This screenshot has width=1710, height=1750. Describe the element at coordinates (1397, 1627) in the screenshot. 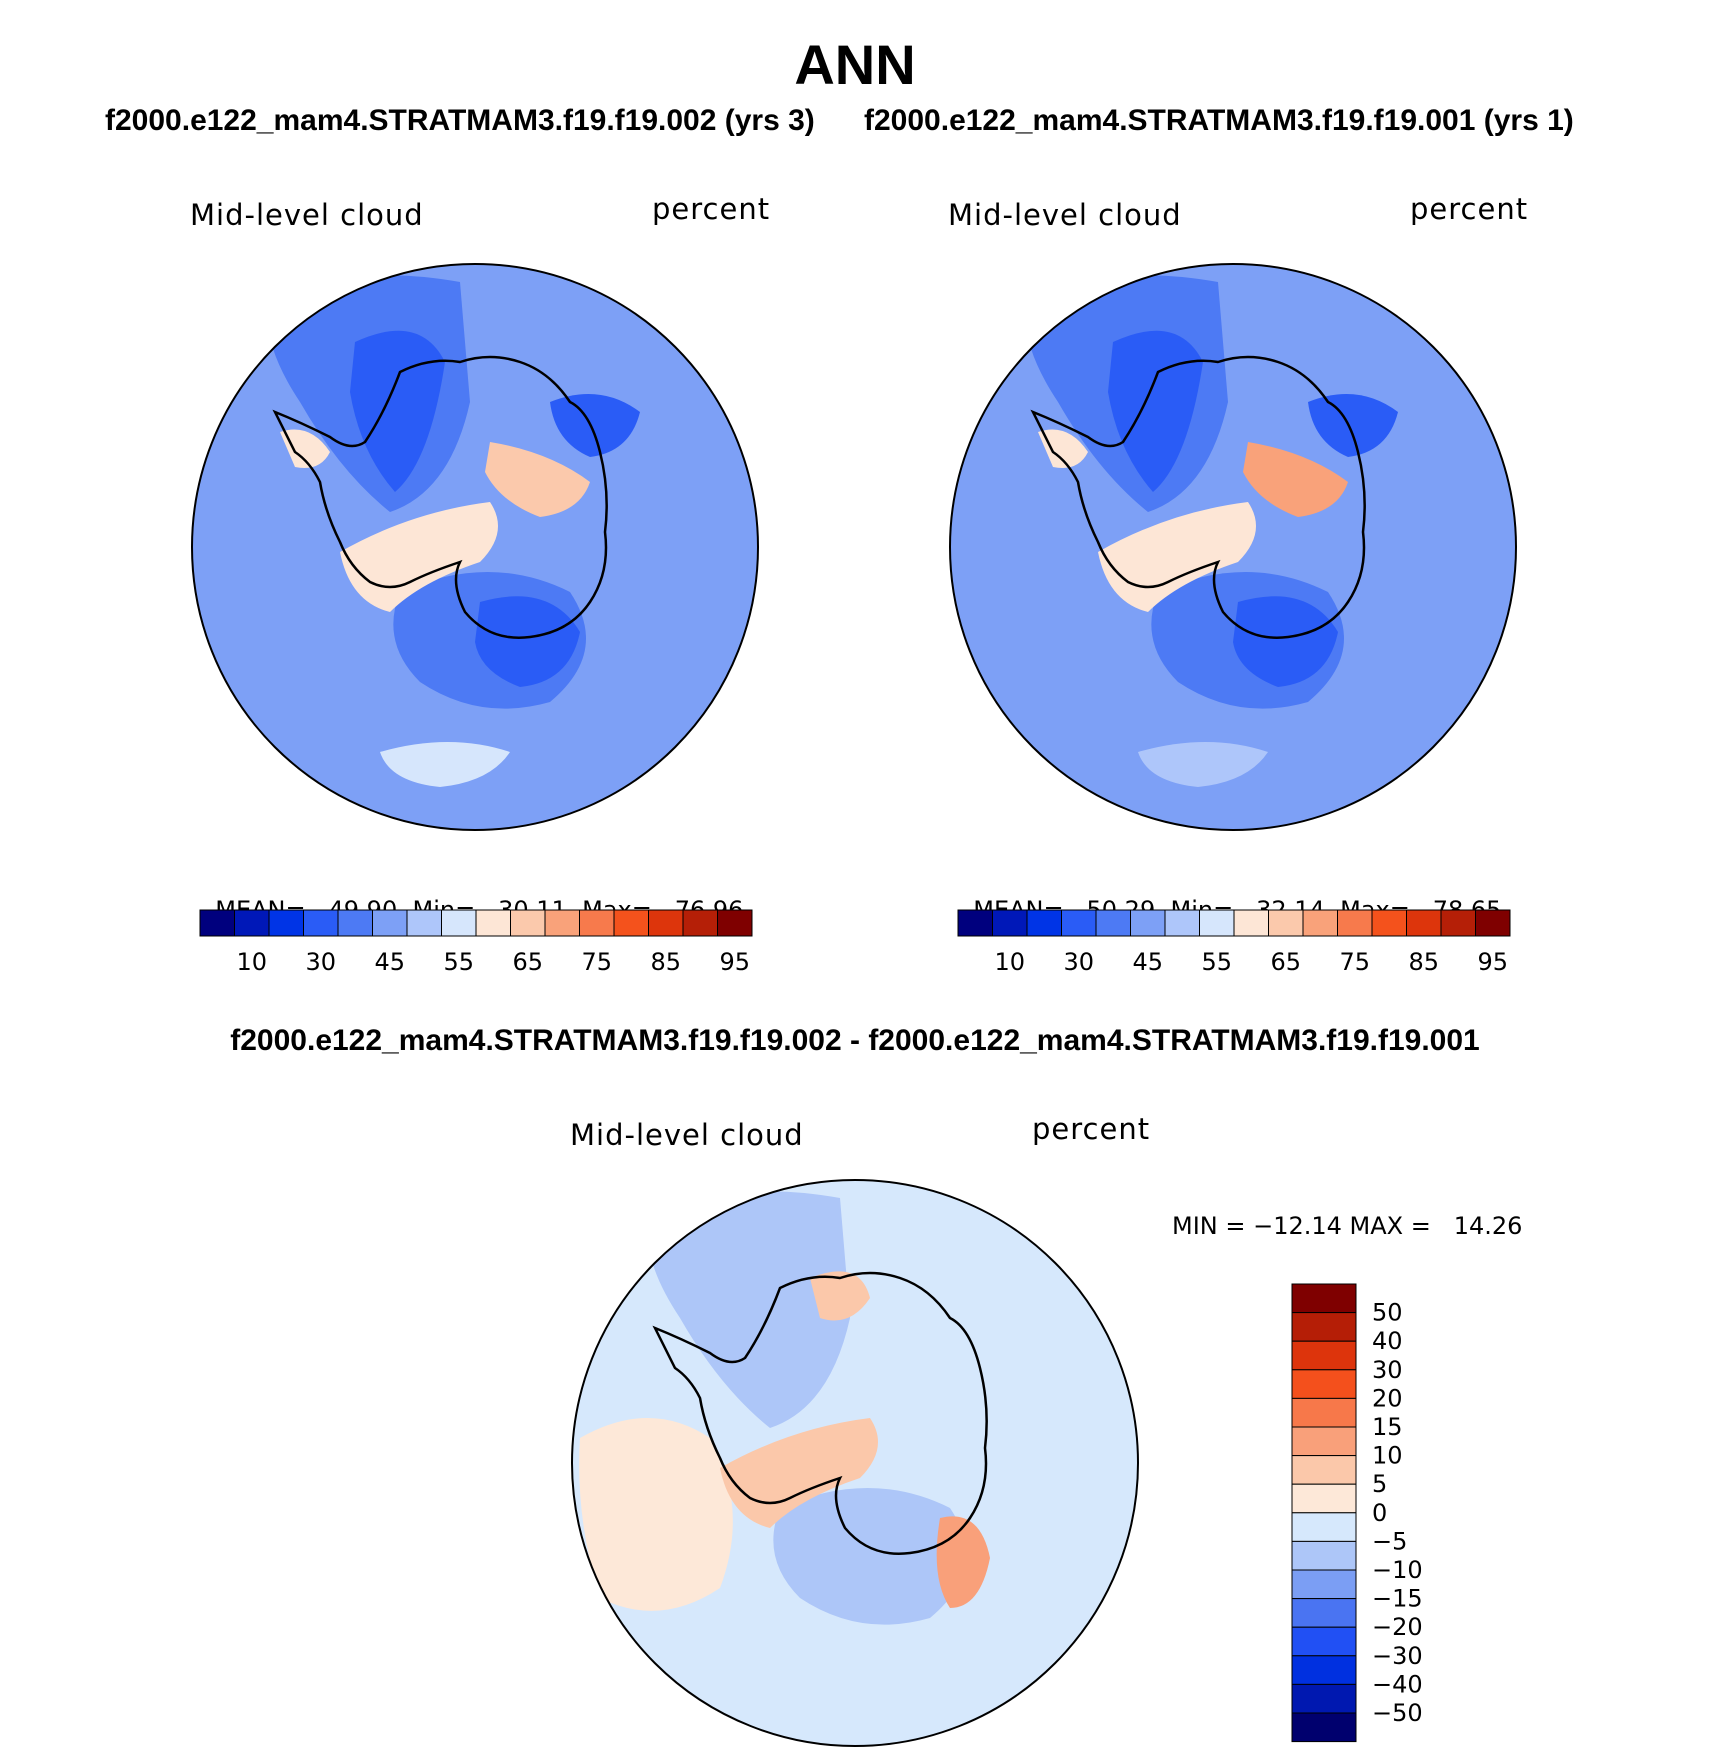

I see `colorbar-tick-label: −20` at that location.